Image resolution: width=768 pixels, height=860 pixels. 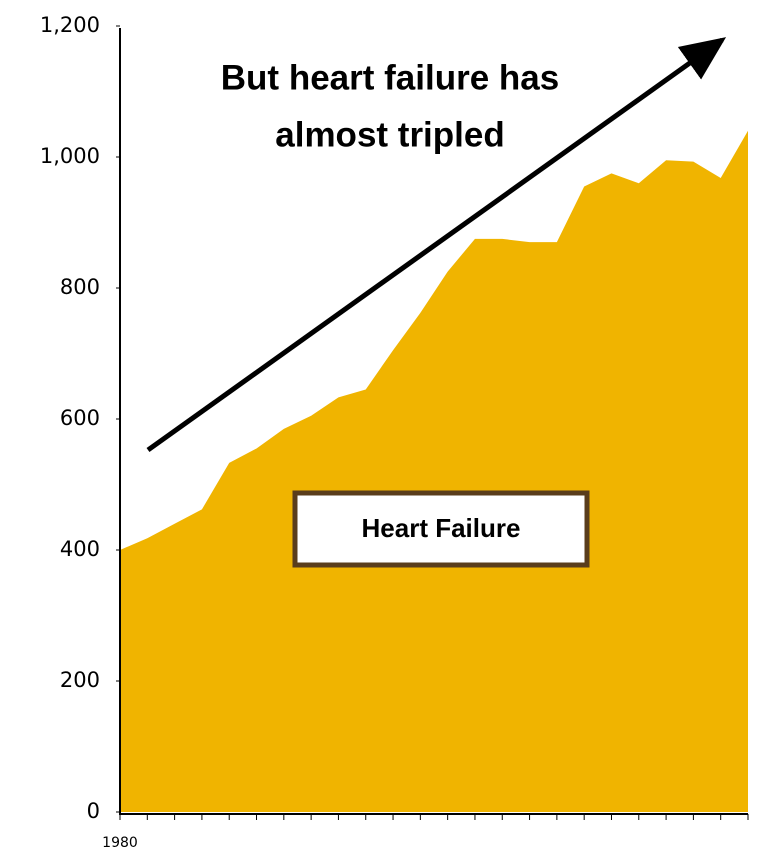 I want to click on legend-label: Heart Failure, so click(x=441, y=528).